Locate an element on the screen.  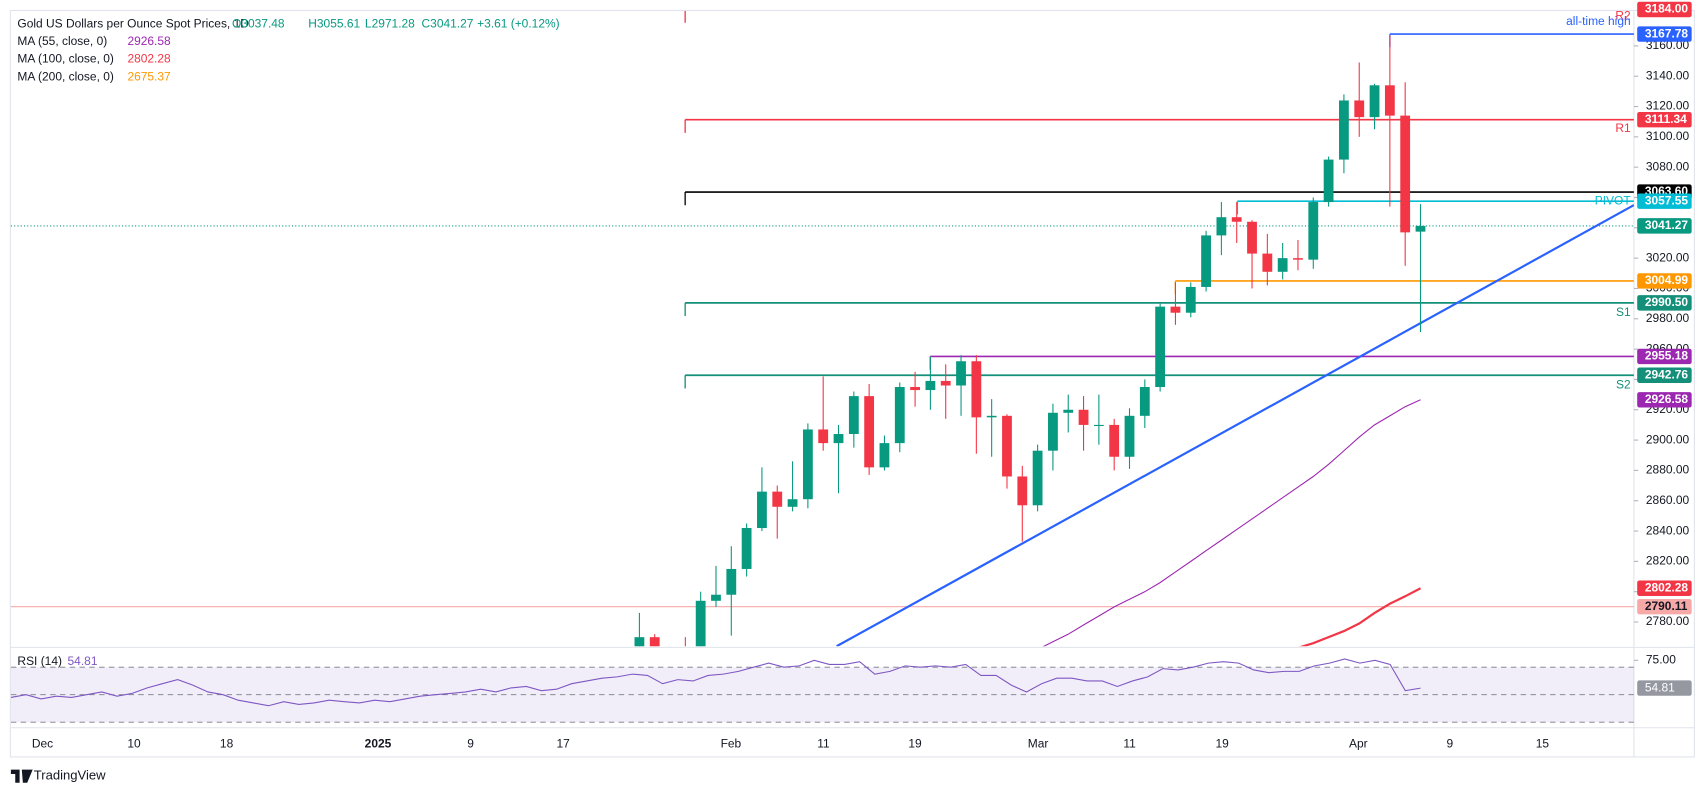
x-tick-label: 17 is located at coordinates (564, 743).